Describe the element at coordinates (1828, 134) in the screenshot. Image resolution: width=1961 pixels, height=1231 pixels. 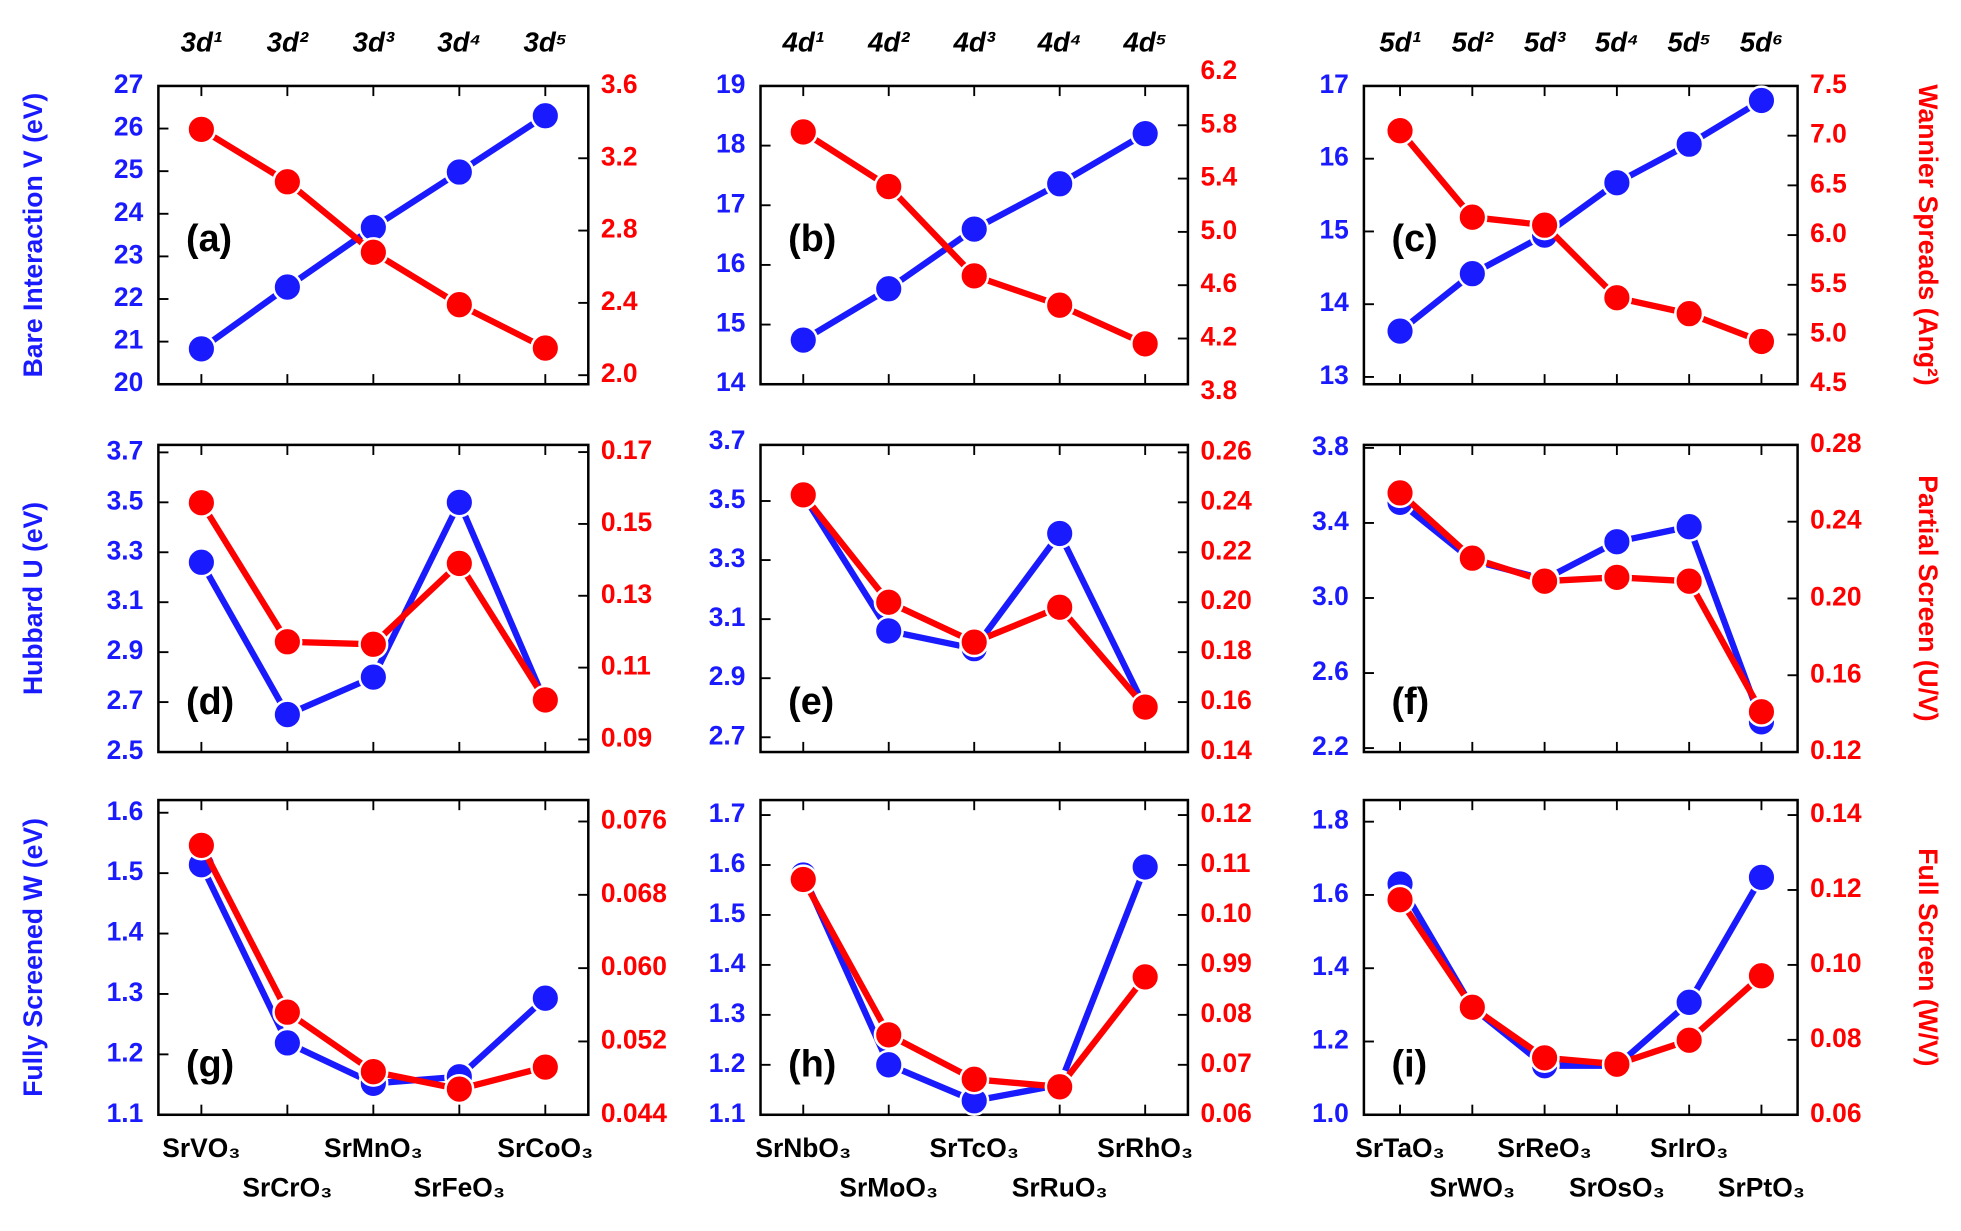
I see `y2-tick-label: 7.0` at that location.